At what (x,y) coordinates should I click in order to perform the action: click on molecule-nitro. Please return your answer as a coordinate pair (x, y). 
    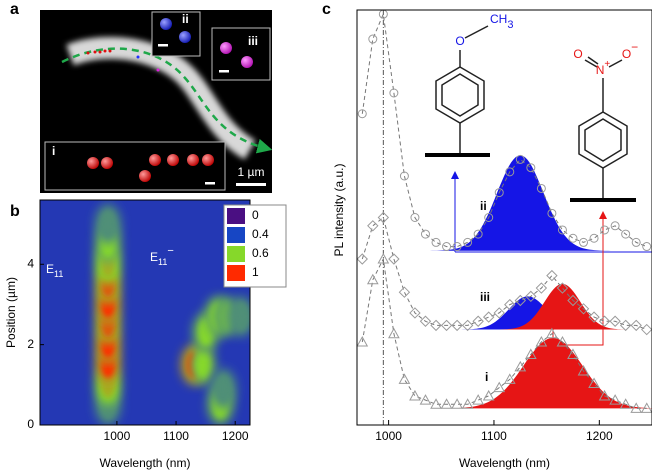
    Looking at the image, I should click on (603, 129).